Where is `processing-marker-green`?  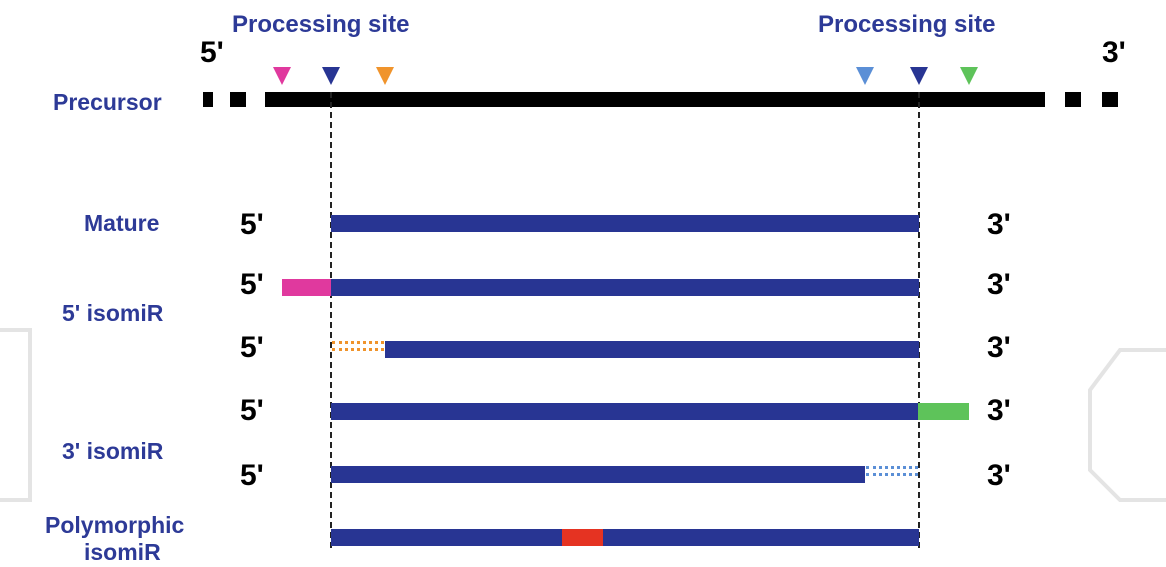
processing-marker-green is located at coordinates (969, 76).